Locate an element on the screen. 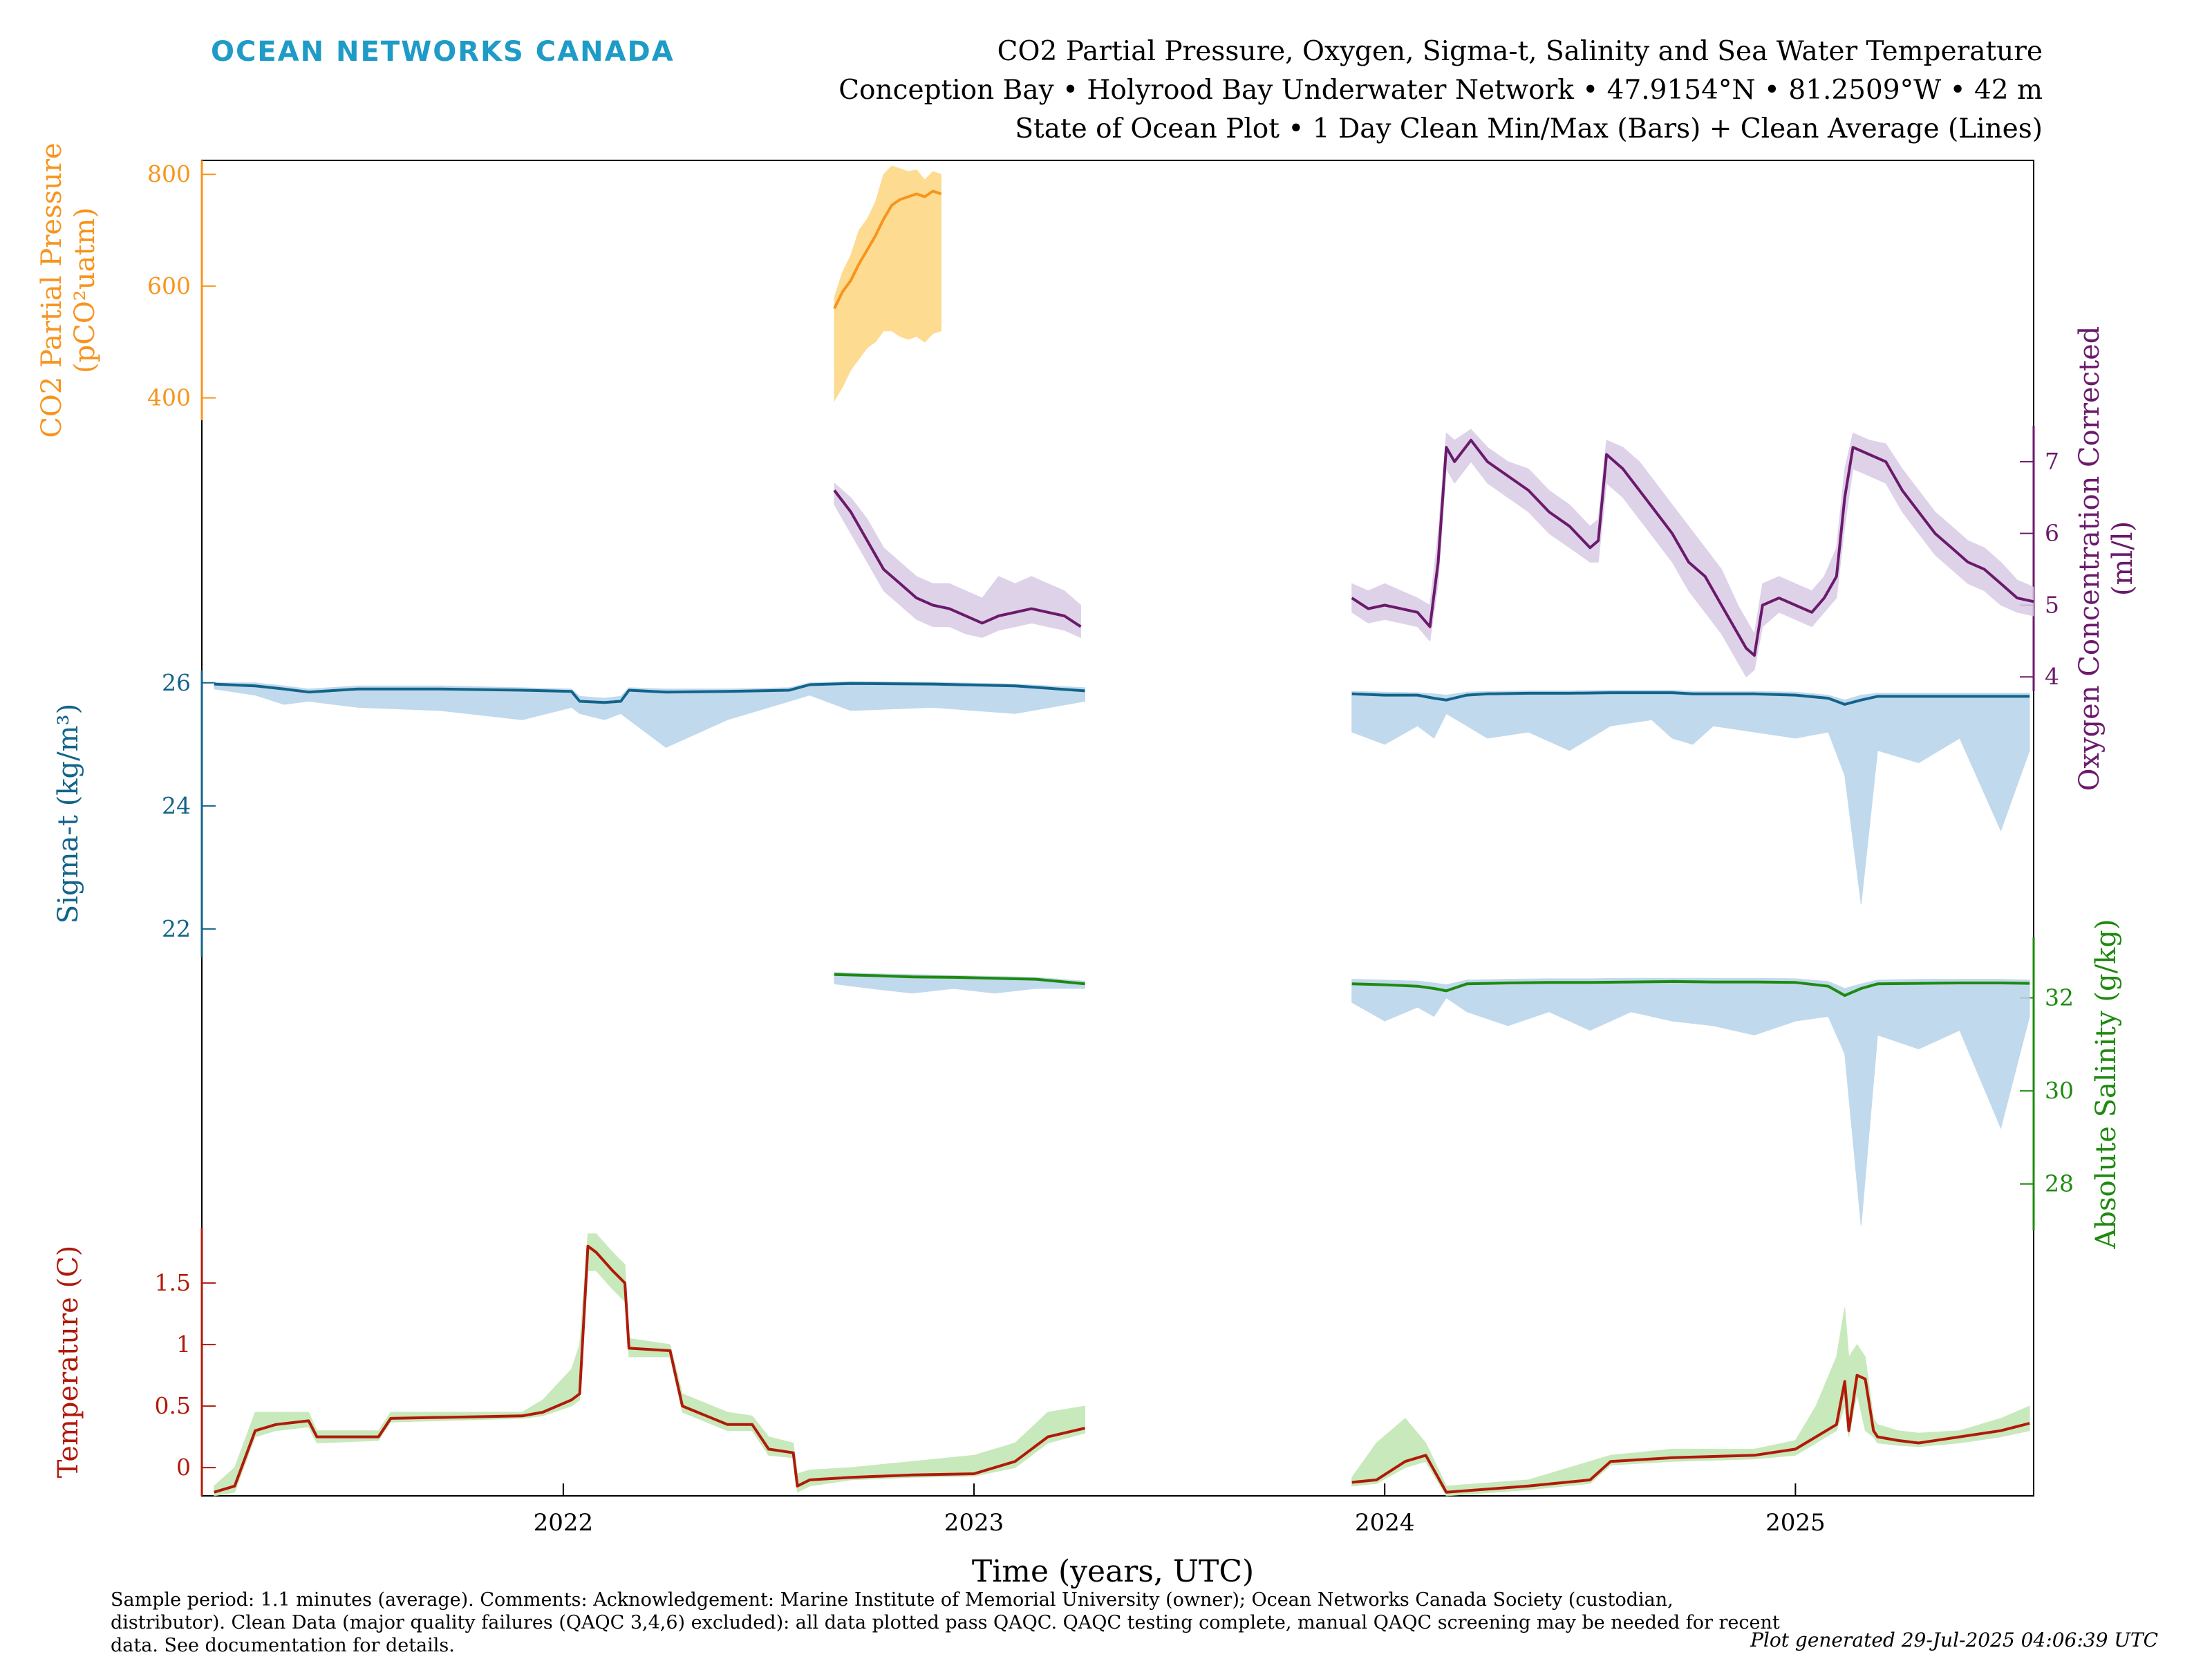  x-tick-label: 2025 is located at coordinates (1796, 1523).